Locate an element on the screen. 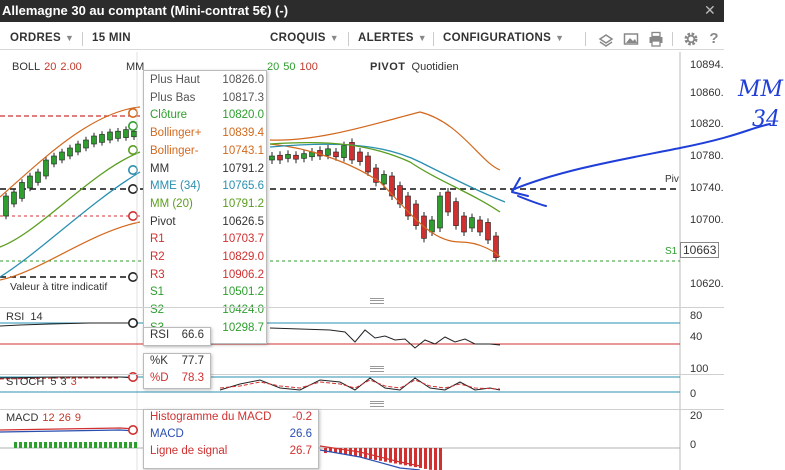  mm-indicator-prefix: MM is located at coordinates (135, 67).